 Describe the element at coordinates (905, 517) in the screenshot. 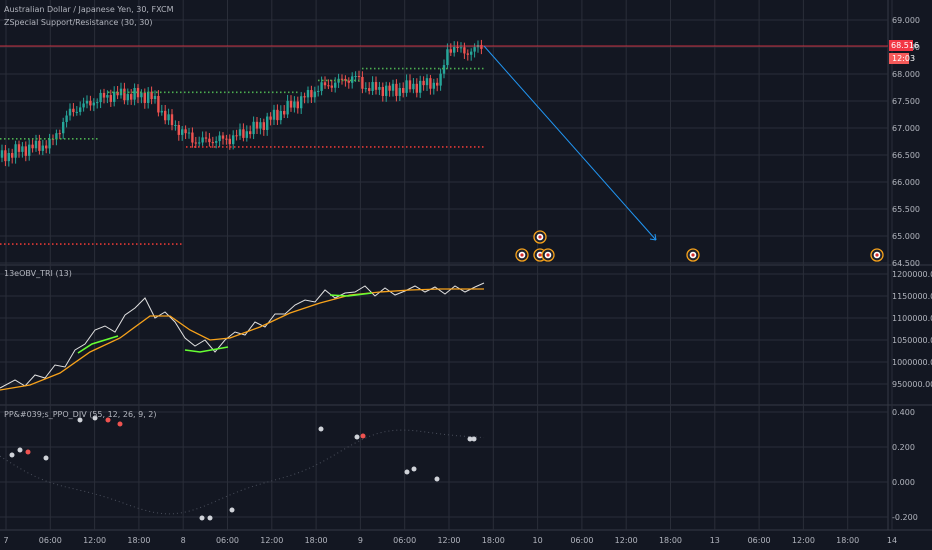

I see `ppo-axis-label: -0.200` at that location.